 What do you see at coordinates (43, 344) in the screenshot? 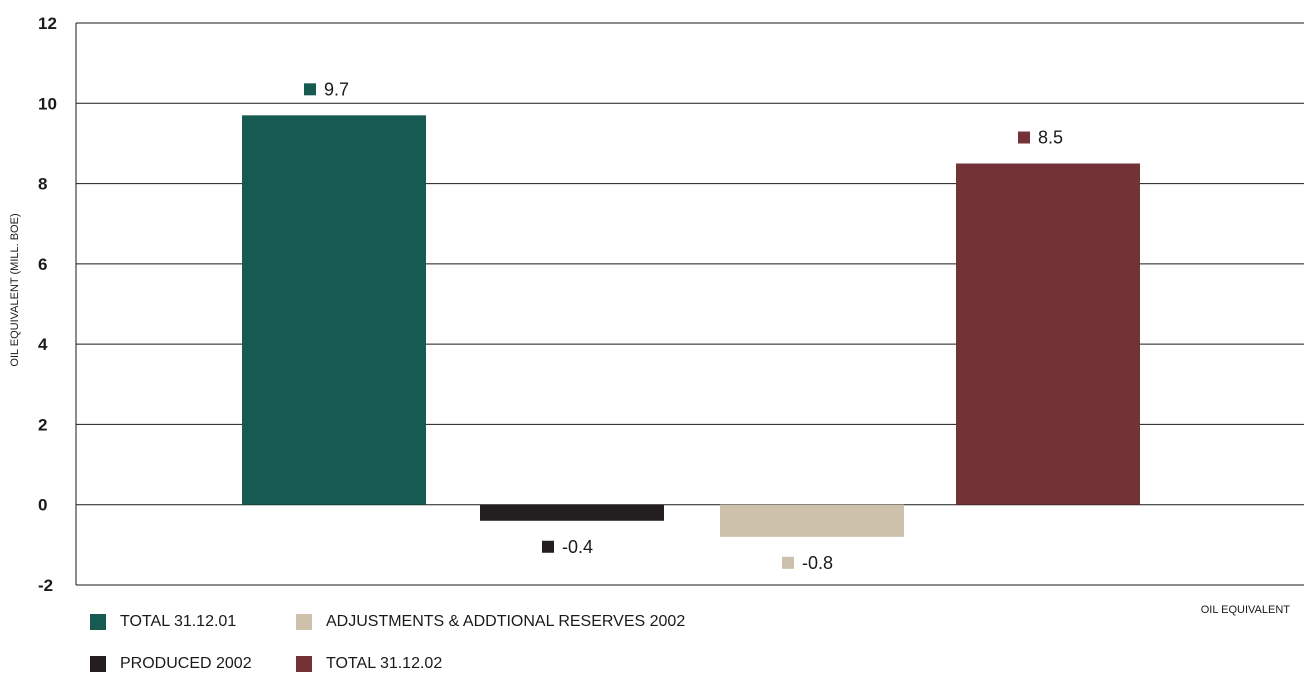
I see `y-tick-label: 4` at bounding box center [43, 344].